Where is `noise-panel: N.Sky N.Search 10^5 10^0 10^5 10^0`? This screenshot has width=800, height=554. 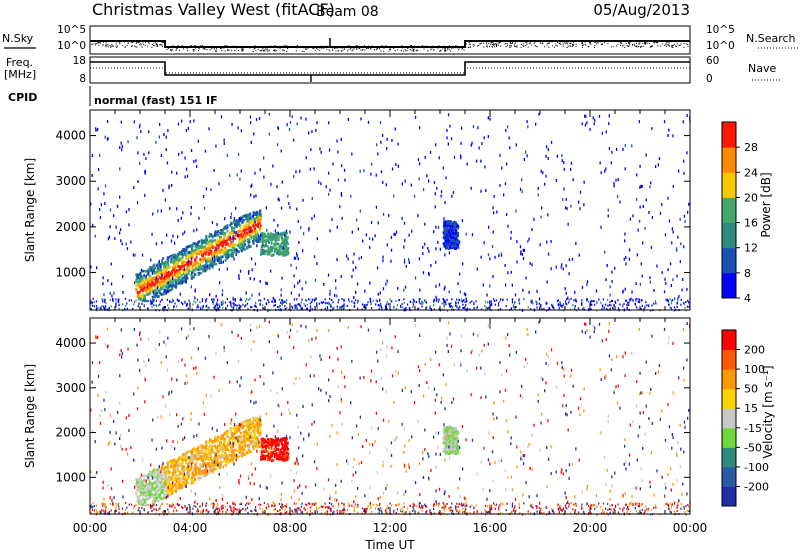
noise-panel: N.Sky N.Search 10^5 10^0 10^5 10^0 is located at coordinates (400, 39).